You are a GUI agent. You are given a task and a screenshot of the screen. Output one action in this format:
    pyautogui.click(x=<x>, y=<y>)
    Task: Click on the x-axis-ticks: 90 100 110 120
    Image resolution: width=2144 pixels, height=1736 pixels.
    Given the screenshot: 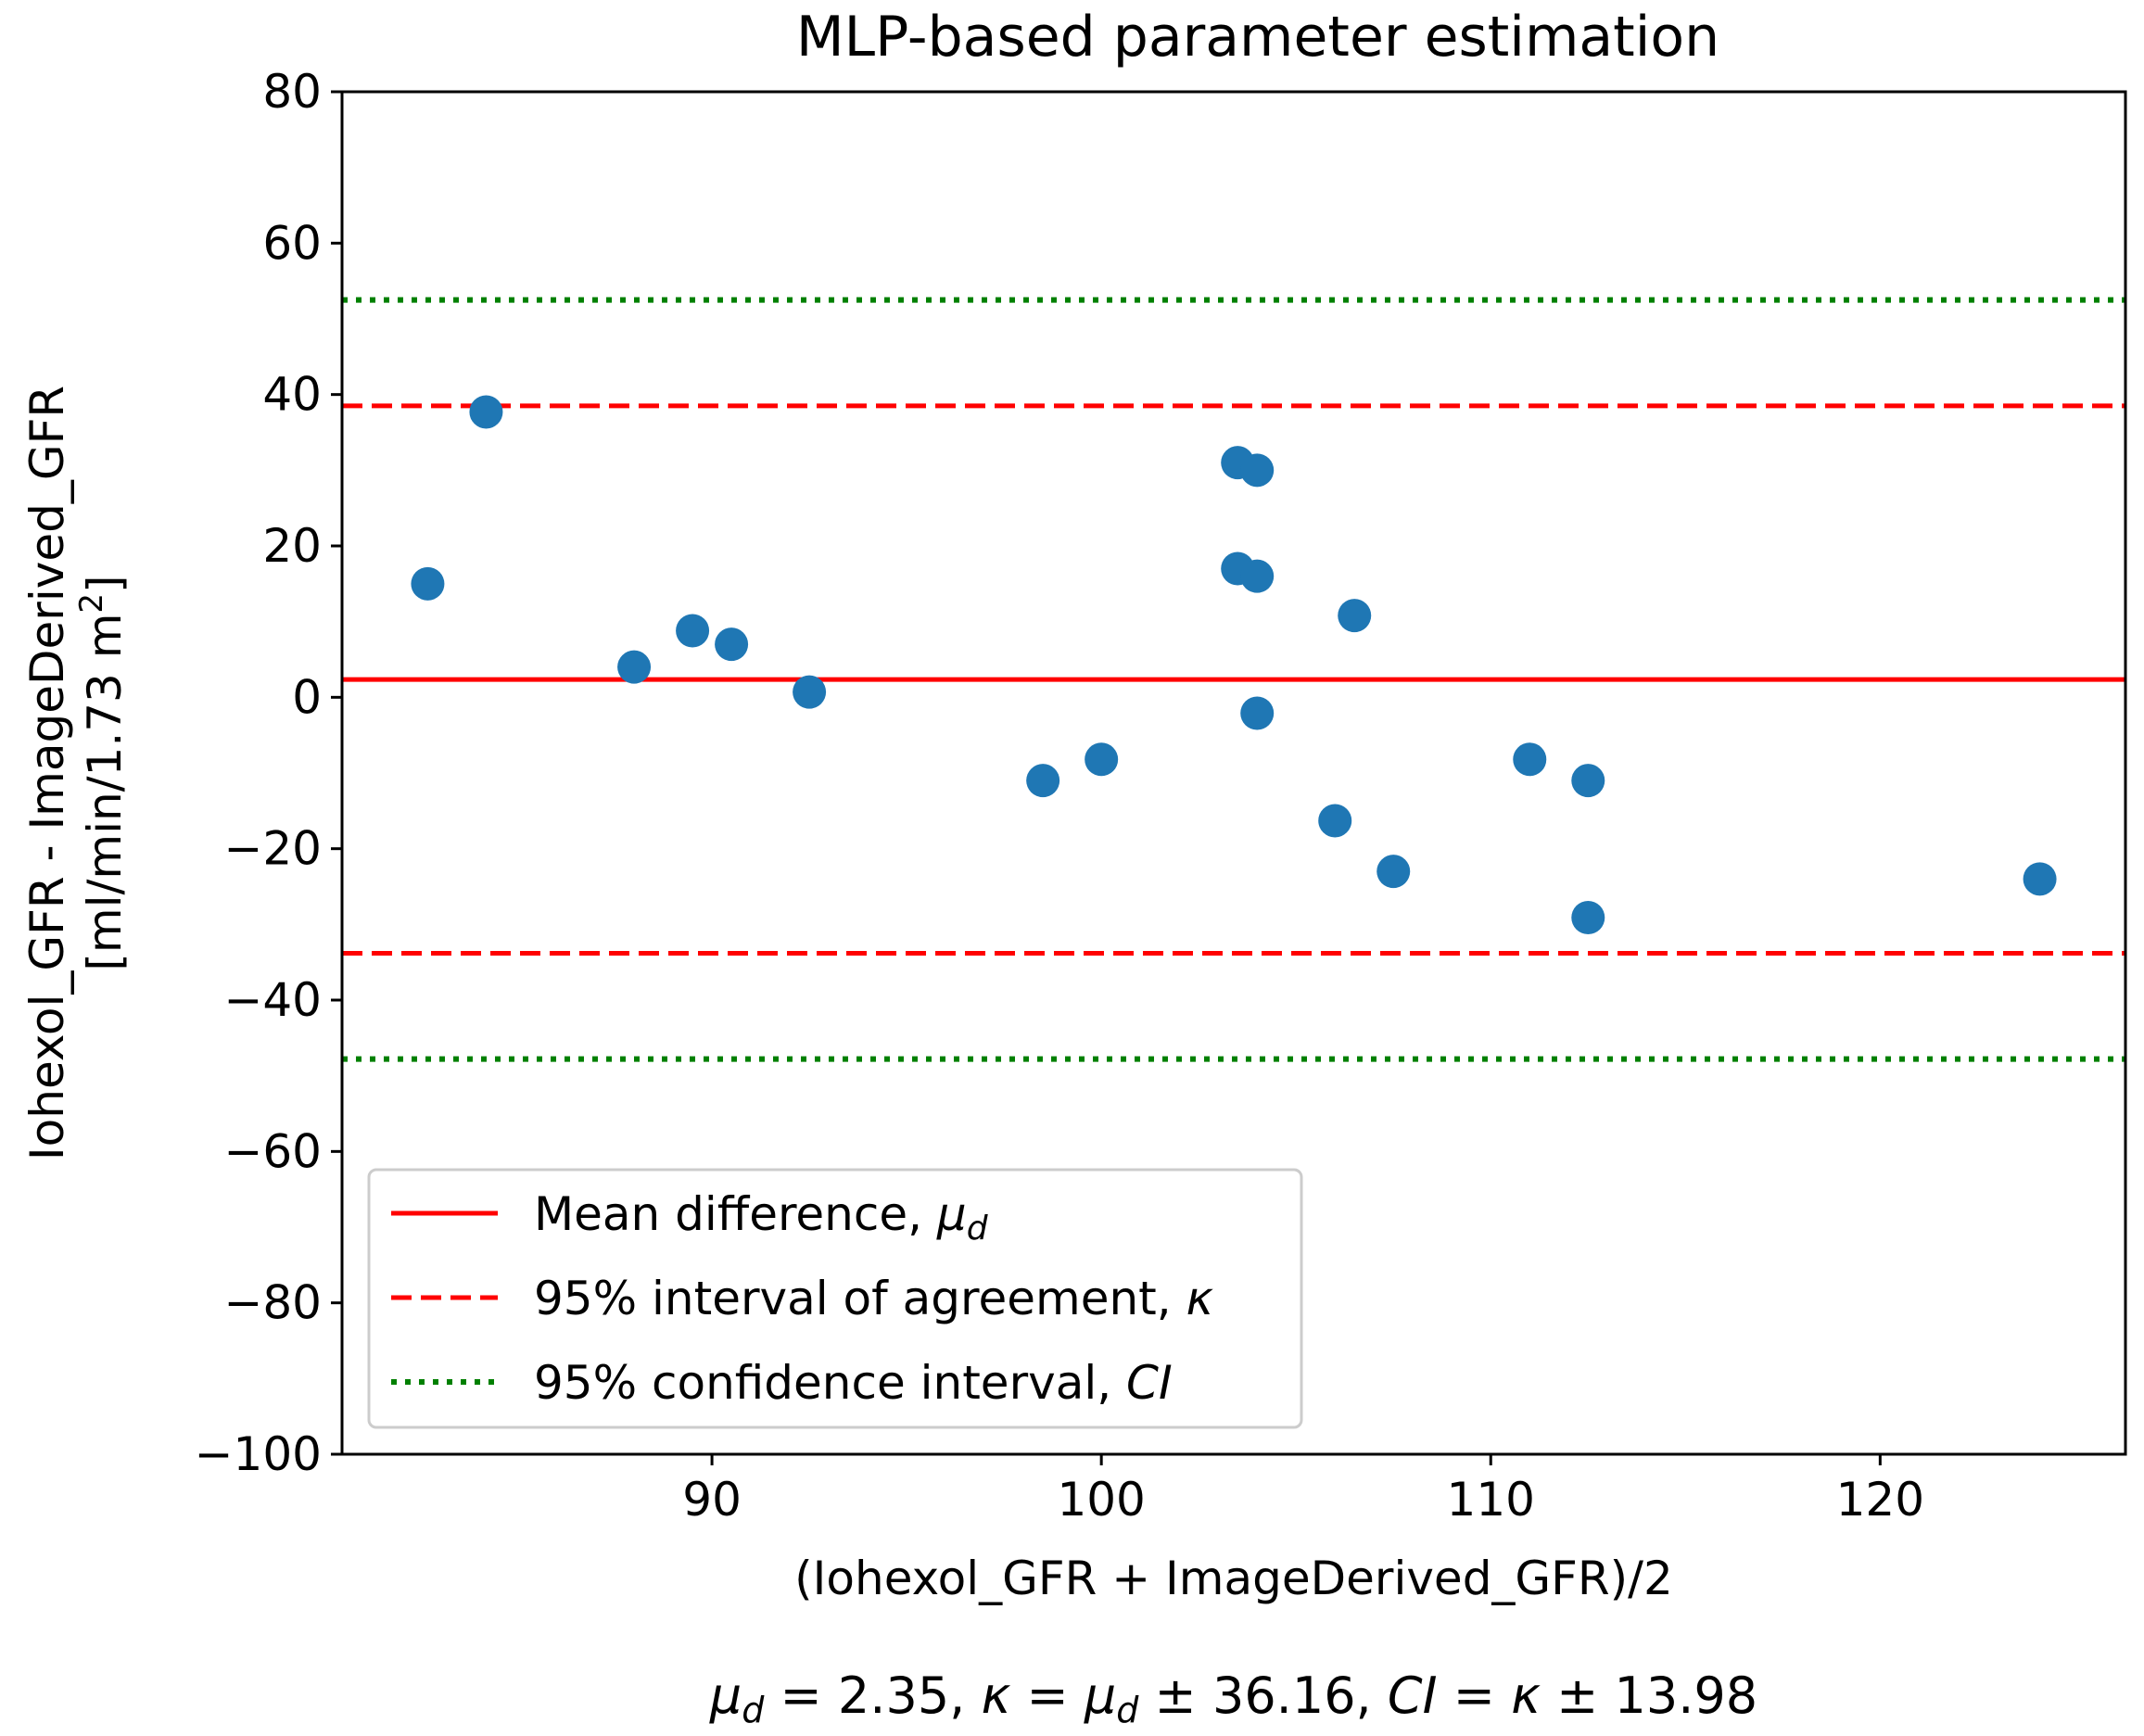 What is the action you would take?
    pyautogui.click(x=1303, y=1490)
    